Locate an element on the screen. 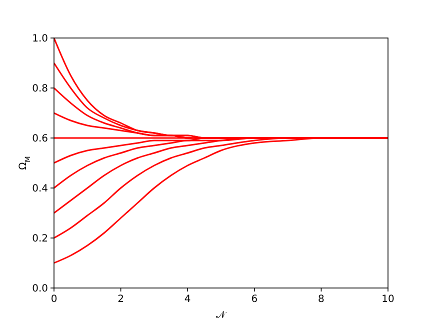  y-tick-label: 0.2 is located at coordinates (40, 239).